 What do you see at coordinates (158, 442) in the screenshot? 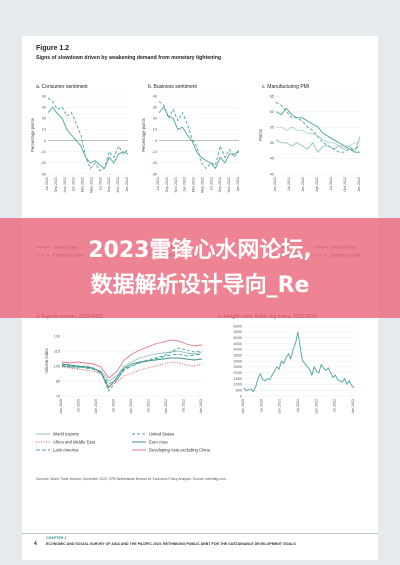
I see `legend-label: Euro Area` at bounding box center [158, 442].